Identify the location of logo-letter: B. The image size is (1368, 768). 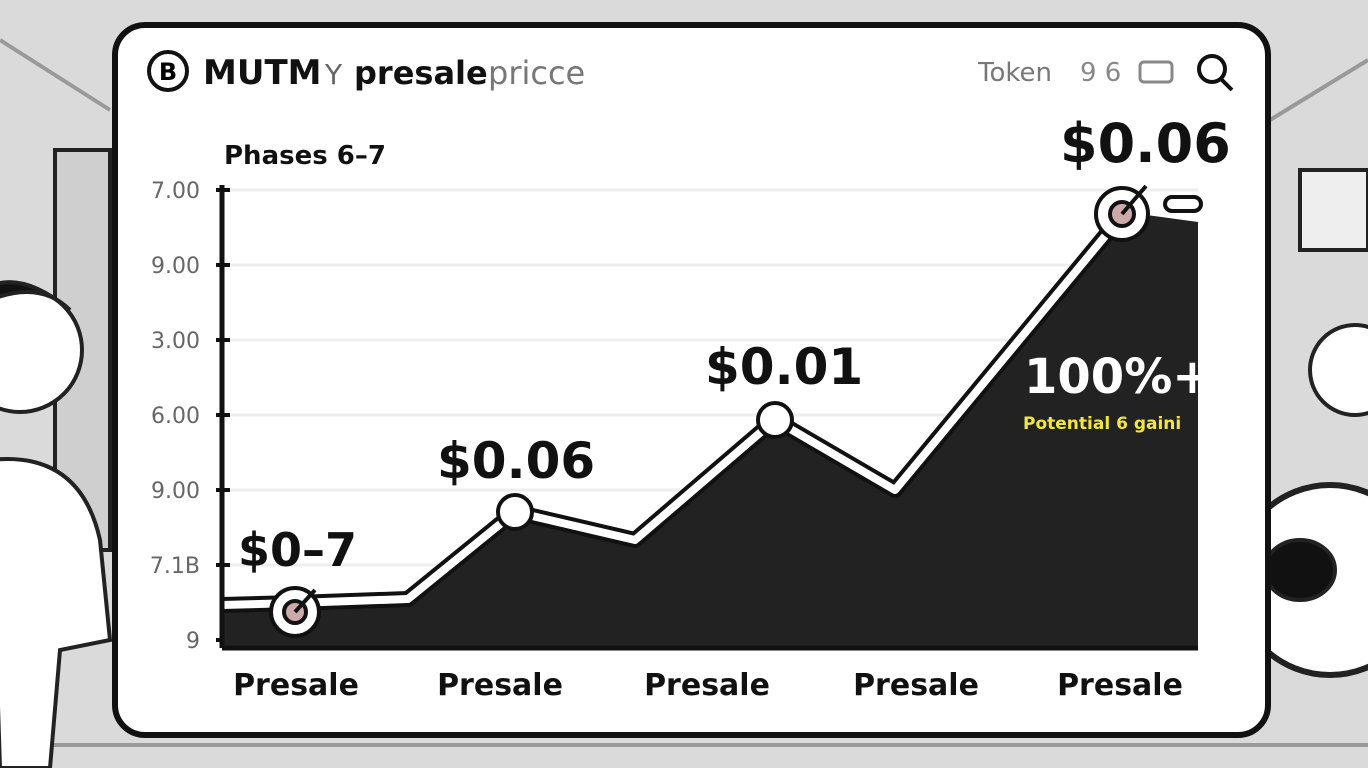
(168, 72).